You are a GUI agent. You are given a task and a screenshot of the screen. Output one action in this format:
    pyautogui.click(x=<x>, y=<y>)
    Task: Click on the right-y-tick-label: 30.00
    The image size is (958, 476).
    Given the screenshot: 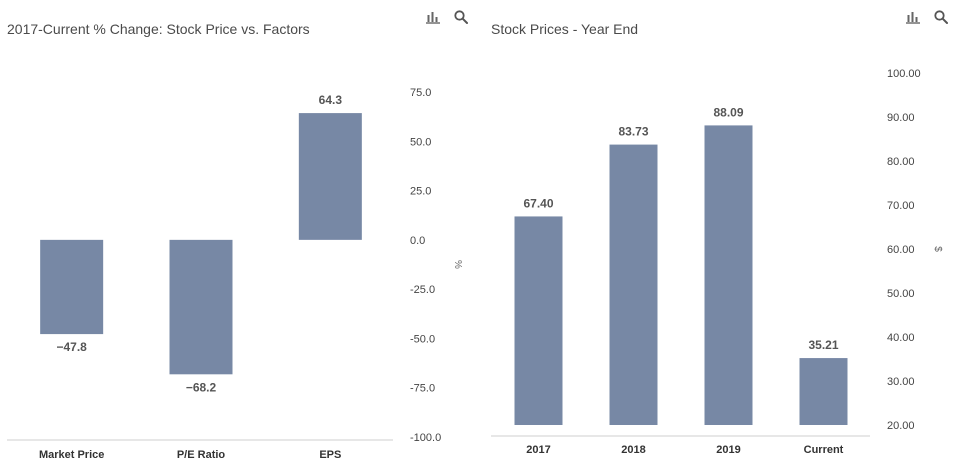 What is the action you would take?
    pyautogui.click(x=901, y=382)
    